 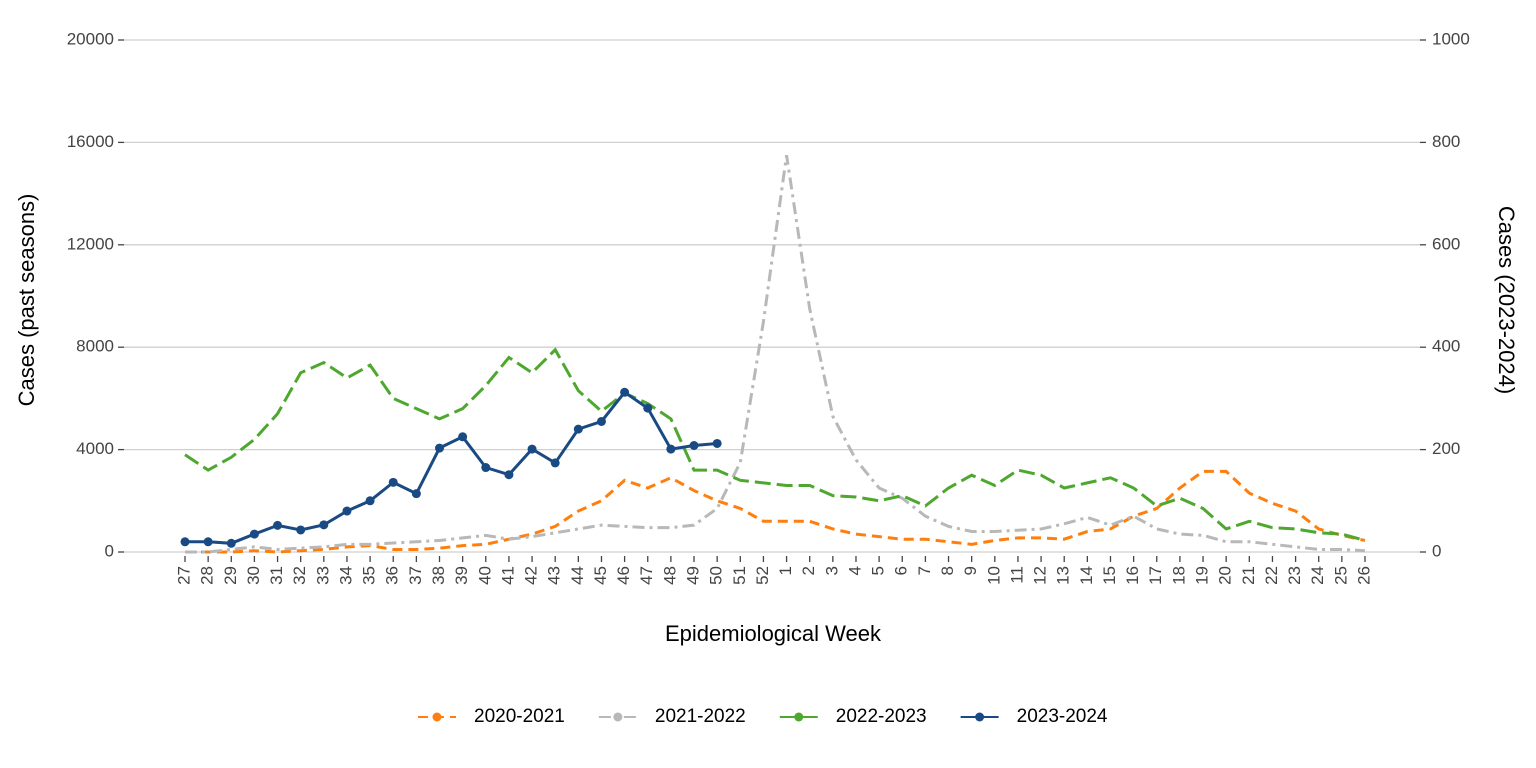 What do you see at coordinates (253, 575) in the screenshot?
I see `x-tick-label: 30` at bounding box center [253, 575].